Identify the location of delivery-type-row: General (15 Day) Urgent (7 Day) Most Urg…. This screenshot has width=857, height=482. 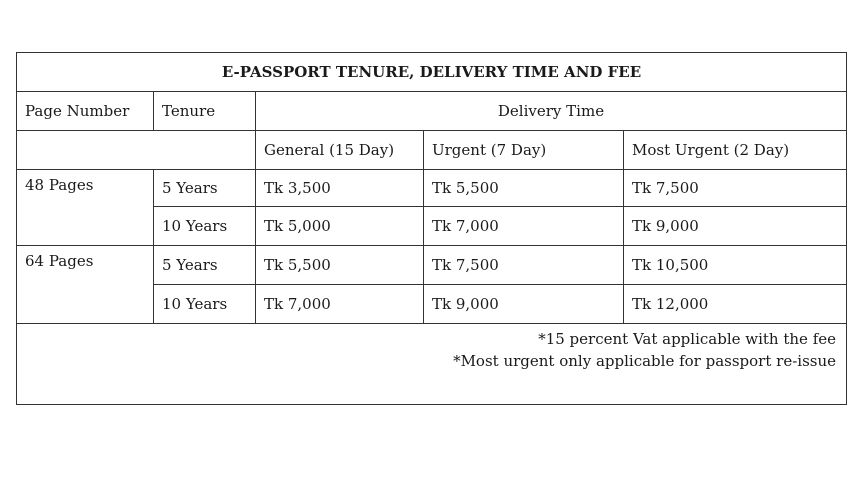
(431, 150).